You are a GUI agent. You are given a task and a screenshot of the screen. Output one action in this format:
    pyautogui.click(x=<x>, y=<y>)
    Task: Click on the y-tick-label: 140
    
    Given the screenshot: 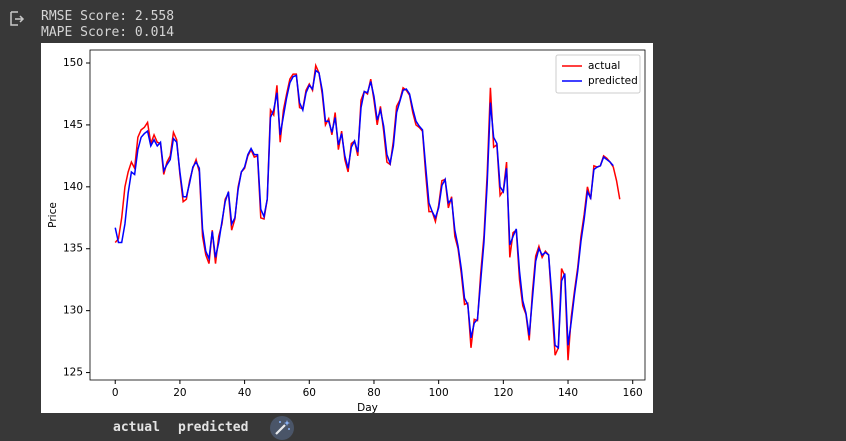 What is the action you would take?
    pyautogui.click(x=73, y=187)
    